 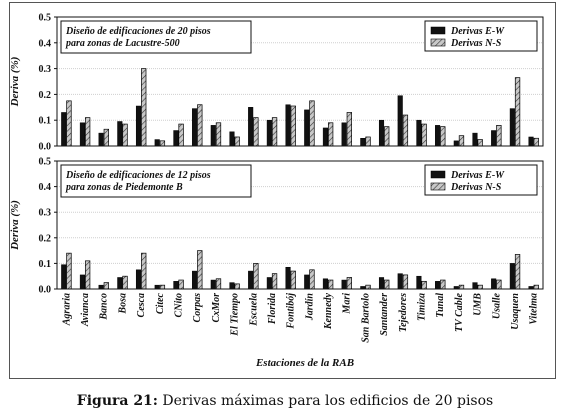 I want to click on x-category-label: Florida, so click(x=272, y=309).